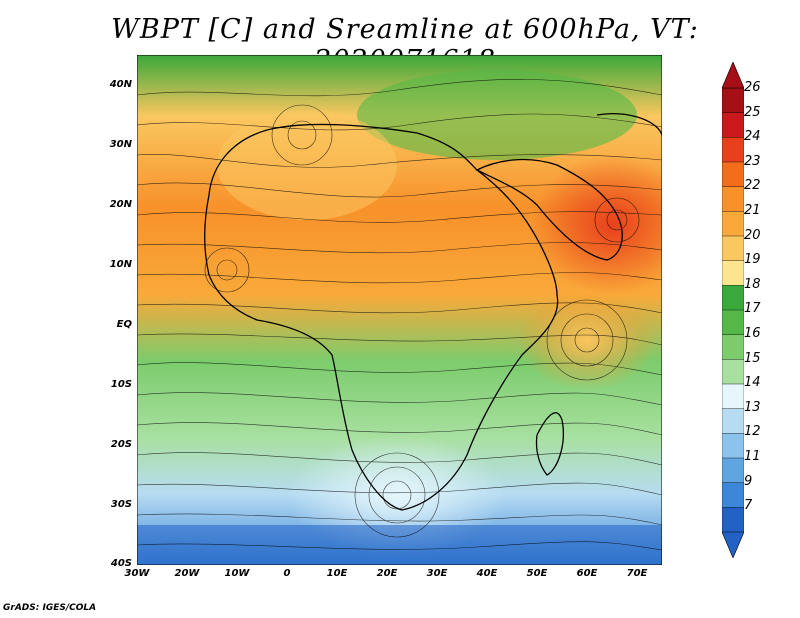  What do you see at coordinates (587, 573) in the screenshot?
I see `lon-label-60e: 60E` at bounding box center [587, 573].